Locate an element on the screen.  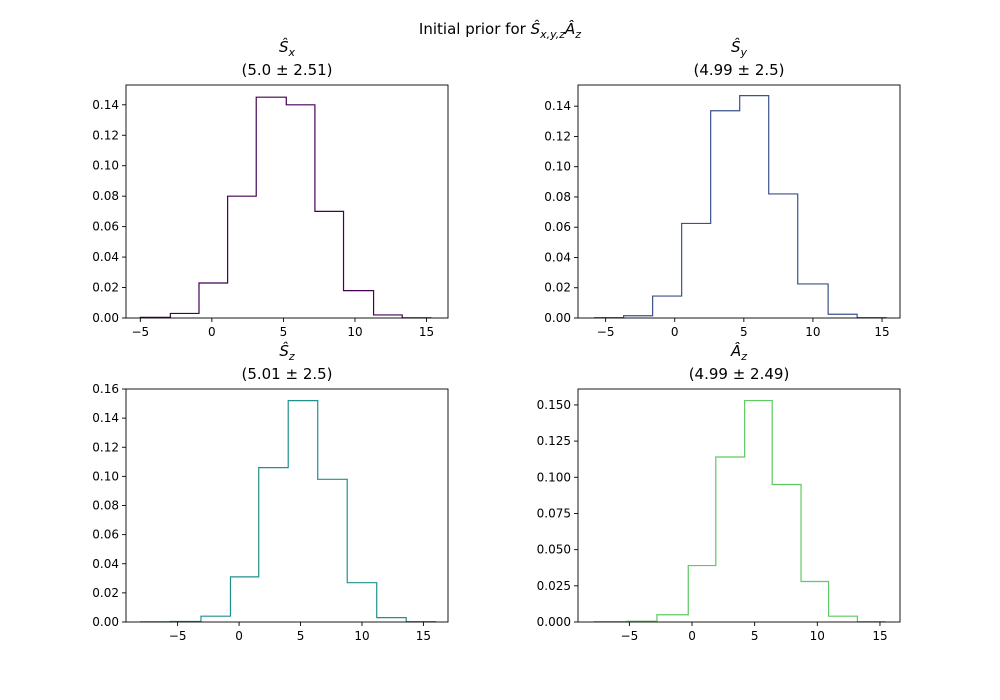
figure-suptitle: Initial prior for Ŝx,y,zÂz is located at coordinates (500, 30).